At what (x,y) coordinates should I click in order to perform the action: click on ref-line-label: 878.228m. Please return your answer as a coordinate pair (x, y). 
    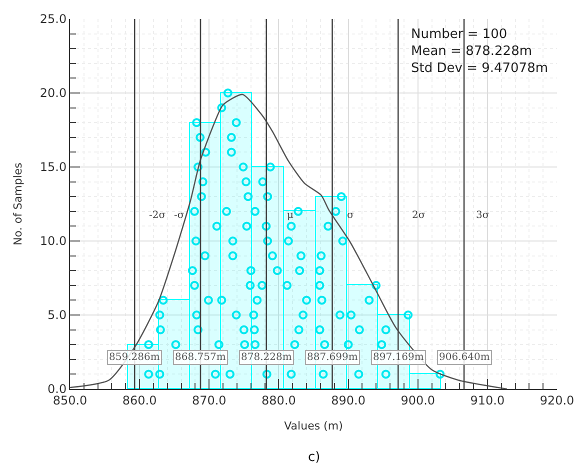
    Looking at the image, I should click on (266, 357).